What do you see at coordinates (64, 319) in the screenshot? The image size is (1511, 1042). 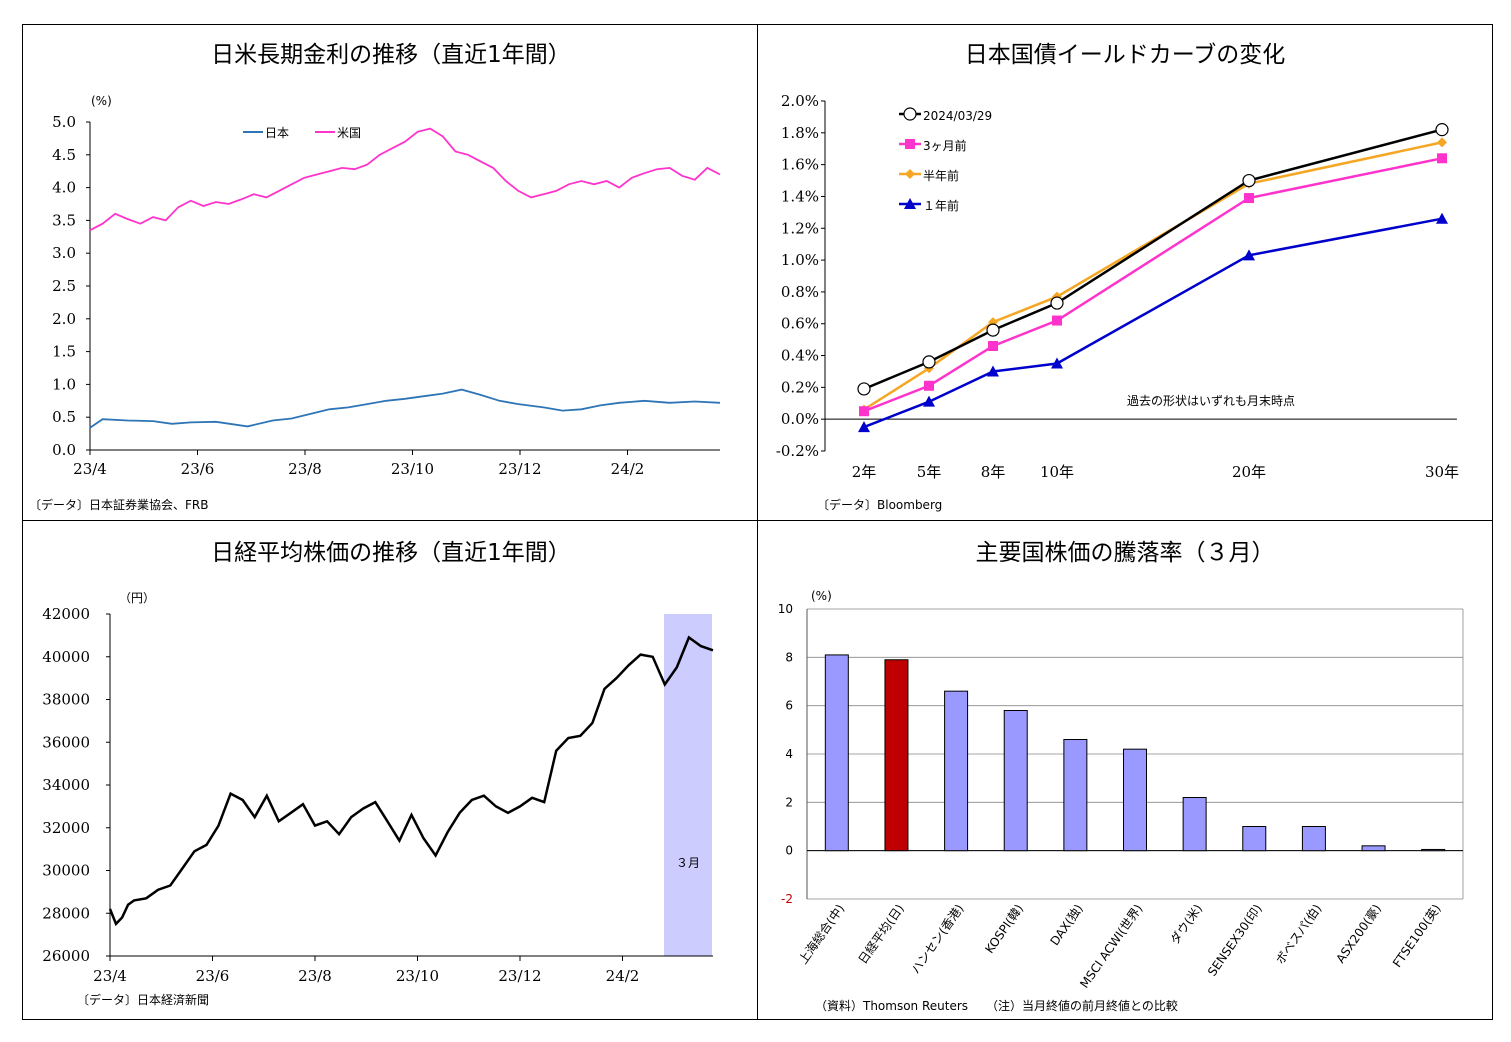 I see `y-tick-label: 2.0` at bounding box center [64, 319].